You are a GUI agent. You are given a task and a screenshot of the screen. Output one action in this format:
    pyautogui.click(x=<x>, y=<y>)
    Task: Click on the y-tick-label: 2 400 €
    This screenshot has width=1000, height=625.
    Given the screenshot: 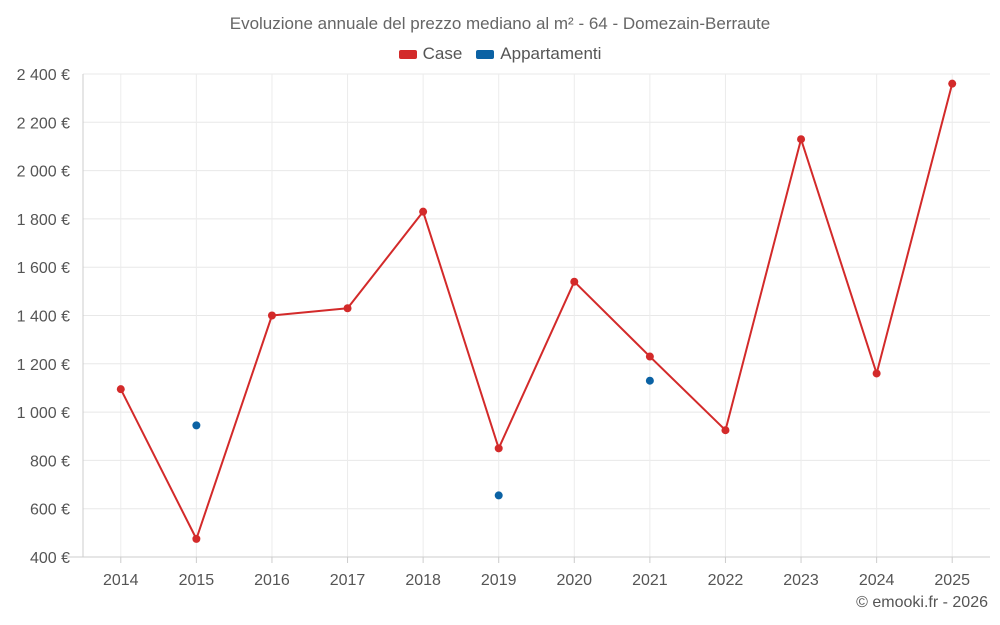 What is the action you would take?
    pyautogui.click(x=43, y=75)
    